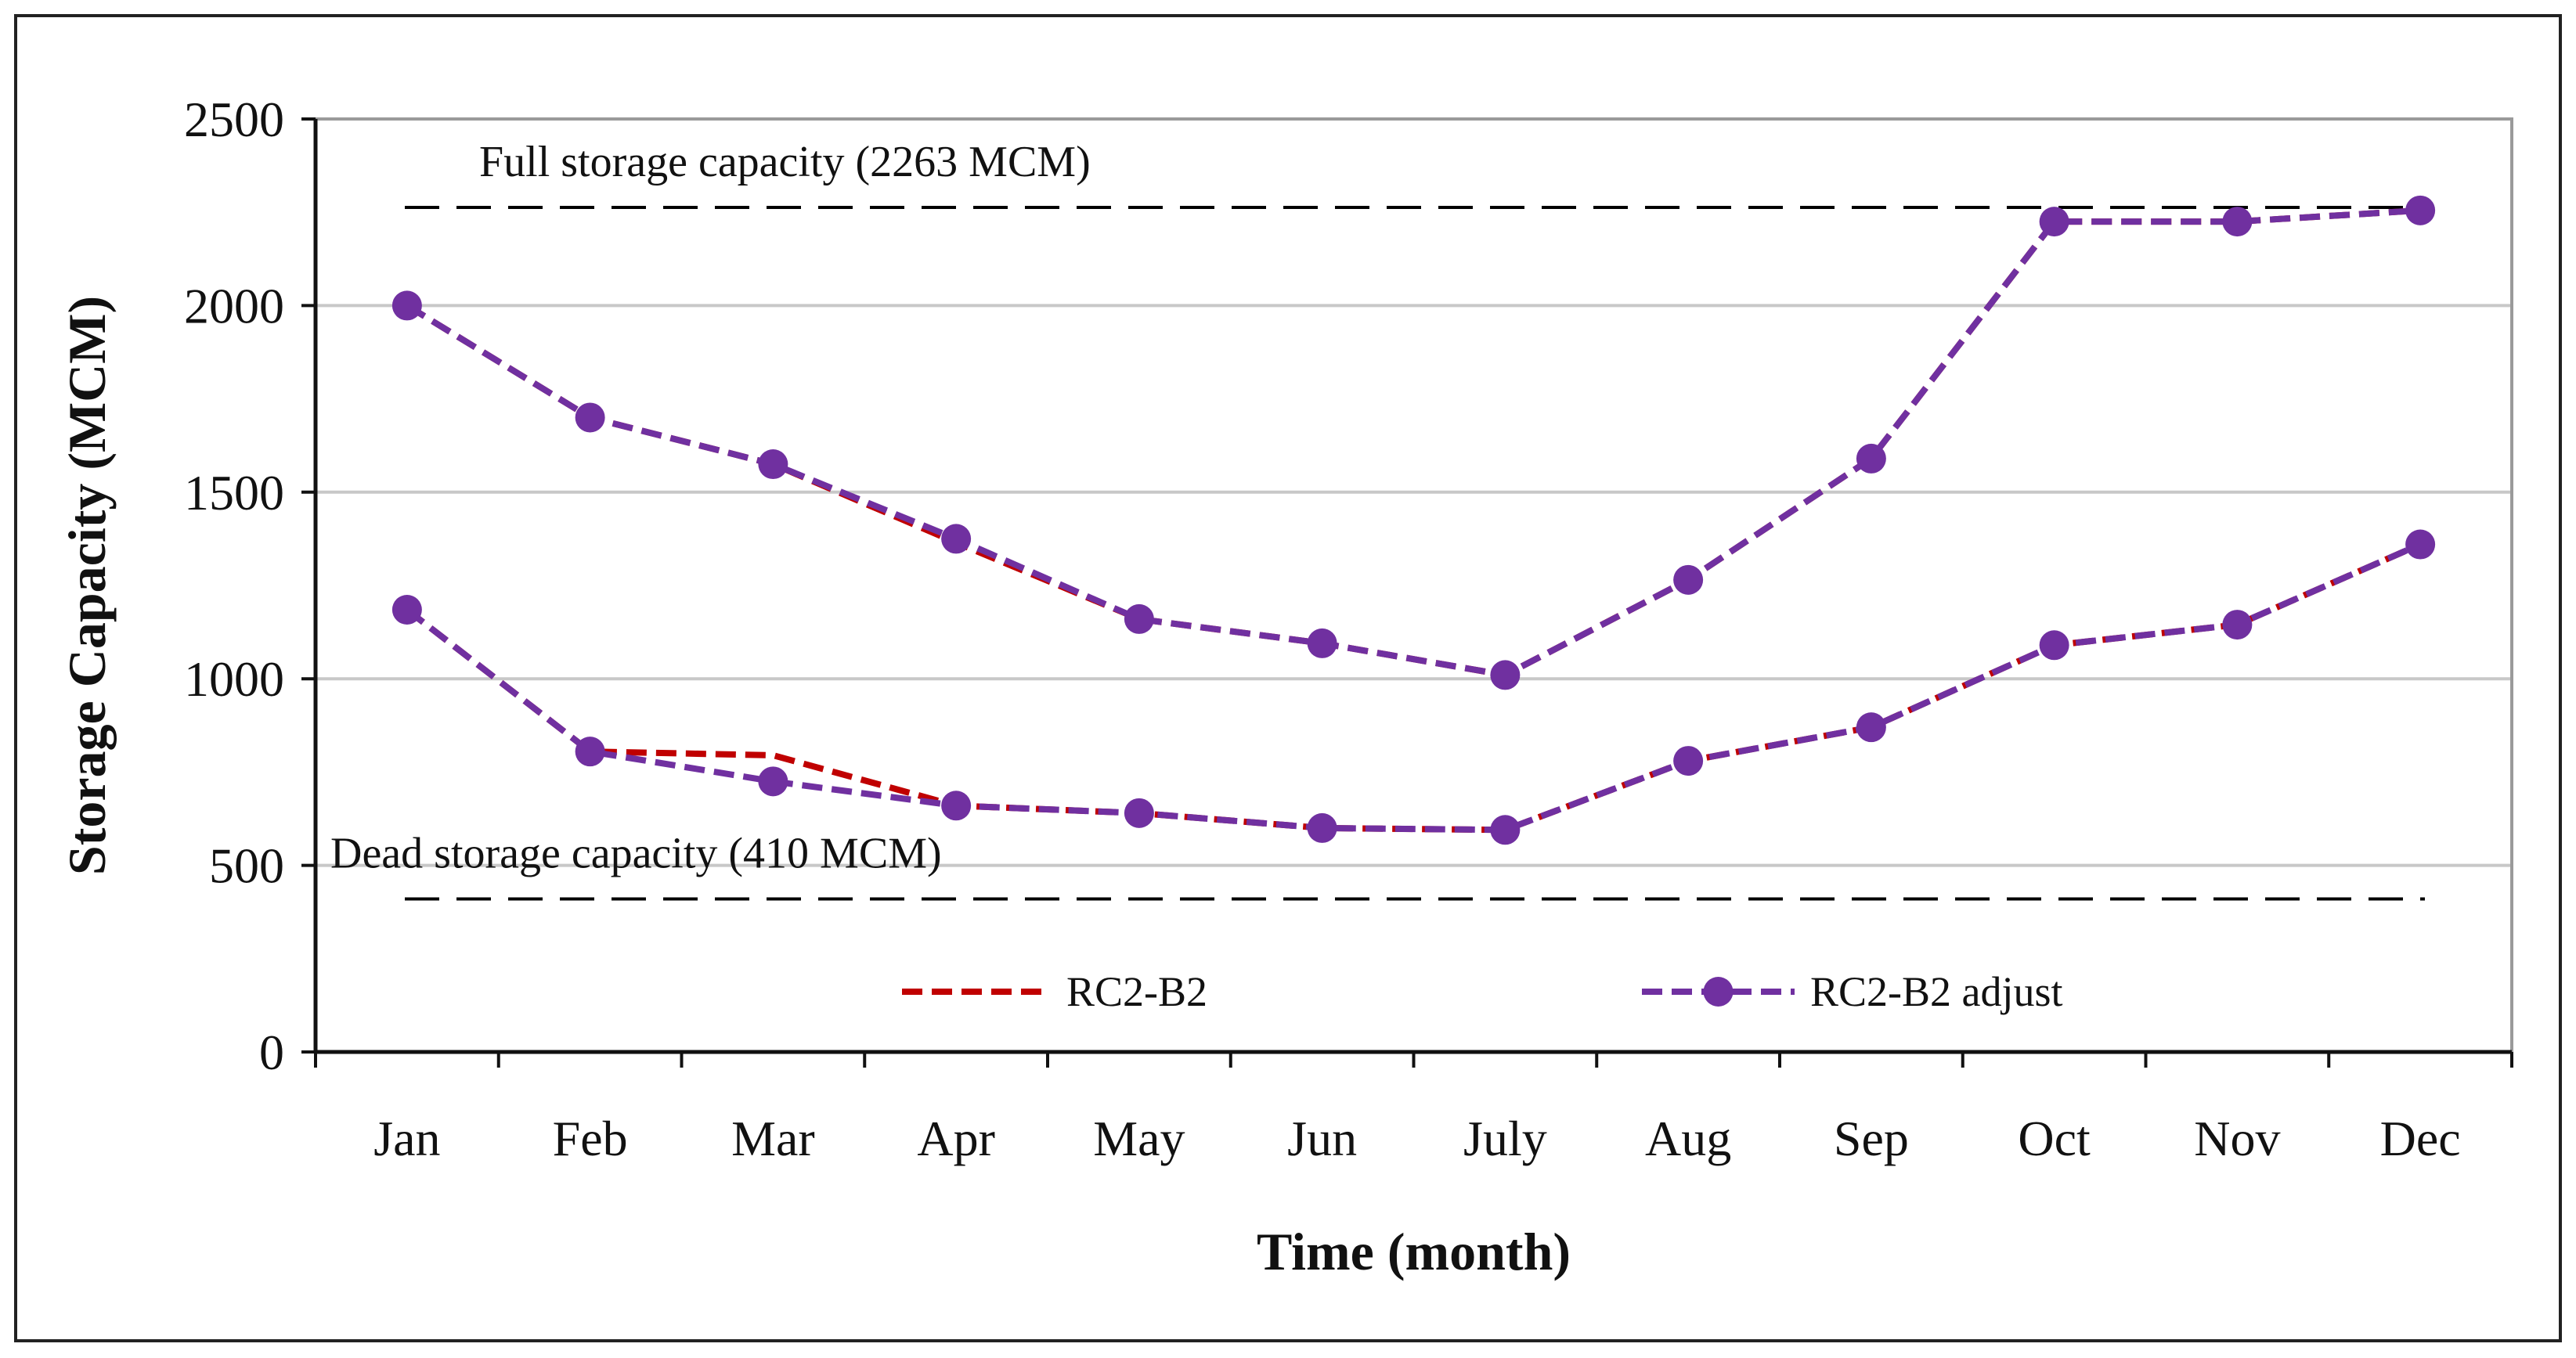  Describe the element at coordinates (1719, 992) in the screenshot. I see `legend-marker` at that location.